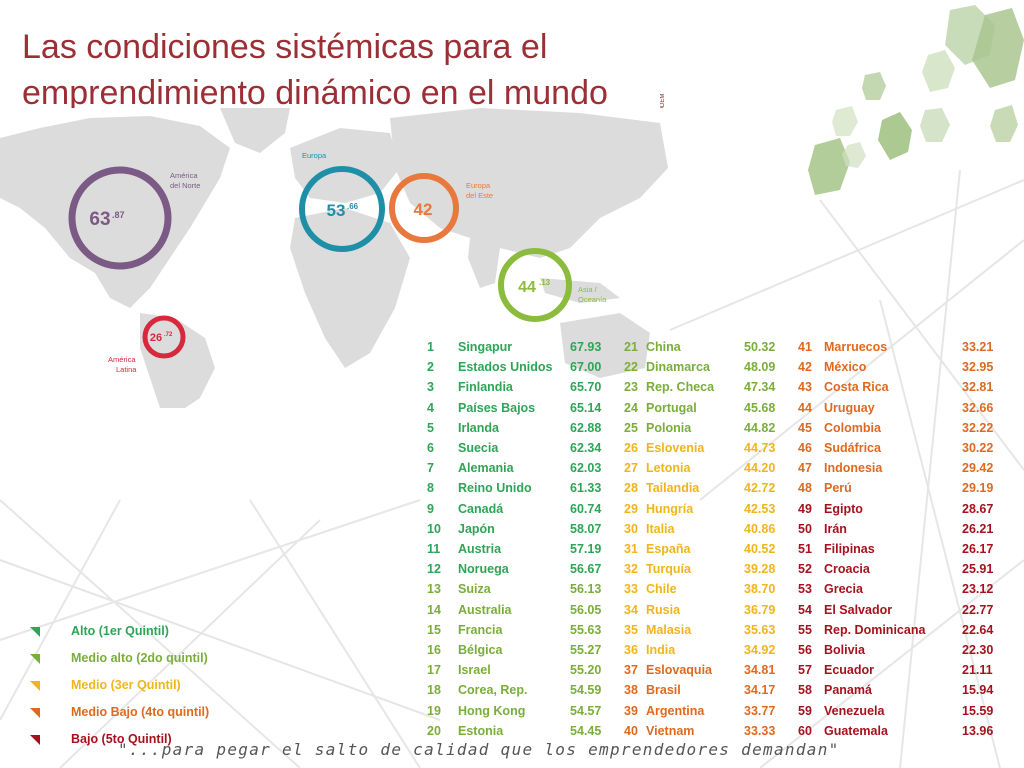 The image size is (1024, 768). Describe the element at coordinates (434, 730) in the screenshot. I see `ranking-rank: 20` at that location.